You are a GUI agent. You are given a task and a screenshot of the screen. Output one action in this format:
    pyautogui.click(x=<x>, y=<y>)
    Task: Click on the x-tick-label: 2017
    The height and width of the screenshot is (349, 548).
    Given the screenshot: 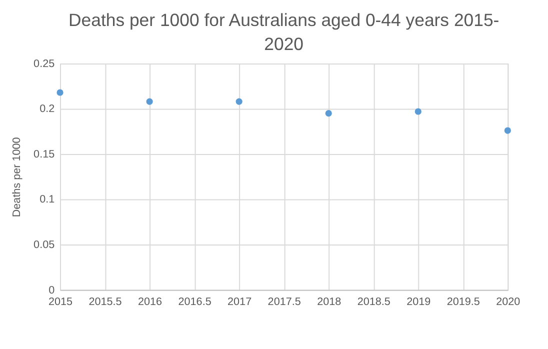 What is the action you would take?
    pyautogui.click(x=240, y=302)
    